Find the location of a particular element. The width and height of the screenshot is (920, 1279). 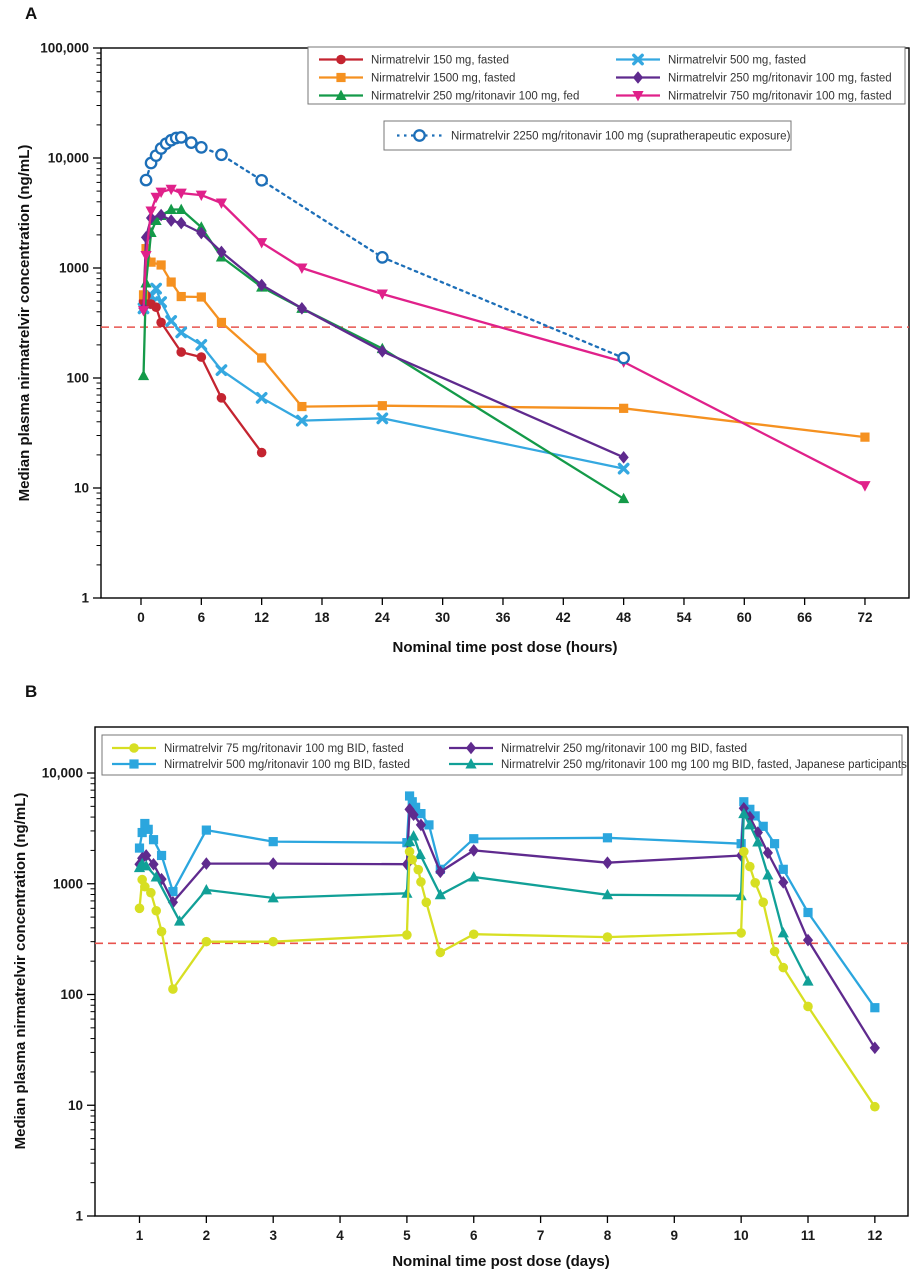

x-tick-label: 11 is located at coordinates (808, 1235).